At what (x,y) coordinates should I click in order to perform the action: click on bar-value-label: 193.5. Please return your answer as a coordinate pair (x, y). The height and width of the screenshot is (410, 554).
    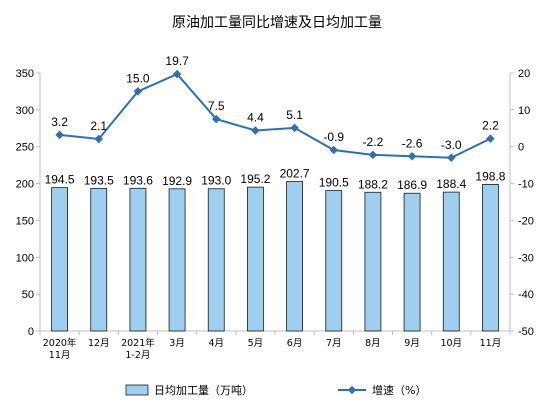
    Looking at the image, I should click on (99, 180).